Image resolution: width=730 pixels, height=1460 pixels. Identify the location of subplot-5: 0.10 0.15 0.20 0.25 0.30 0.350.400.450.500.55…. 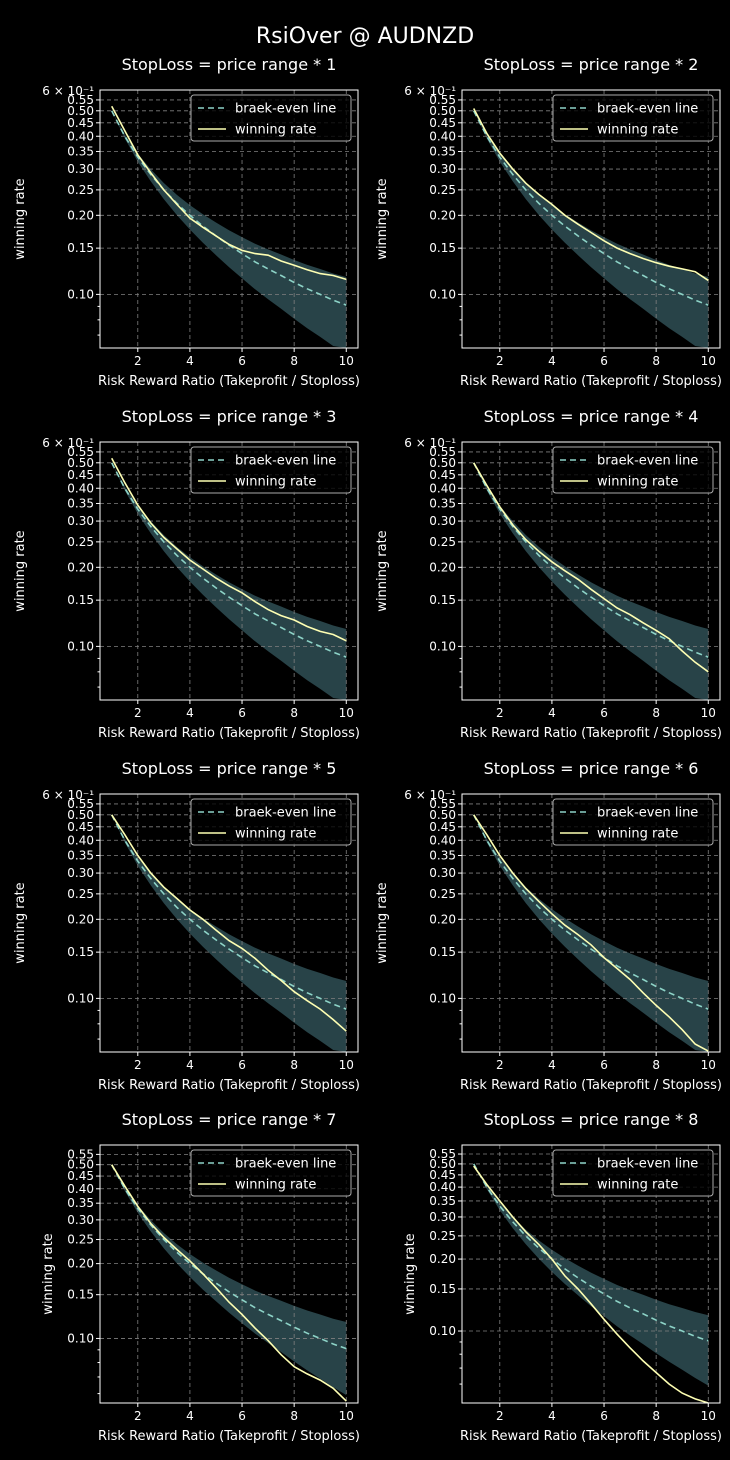
(186, 926).